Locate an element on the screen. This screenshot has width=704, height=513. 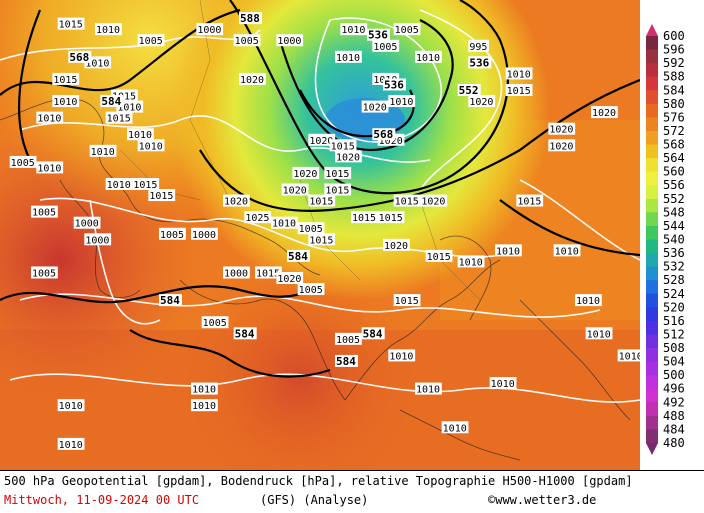
legend-value: 580 is located at coordinates (674, 104).